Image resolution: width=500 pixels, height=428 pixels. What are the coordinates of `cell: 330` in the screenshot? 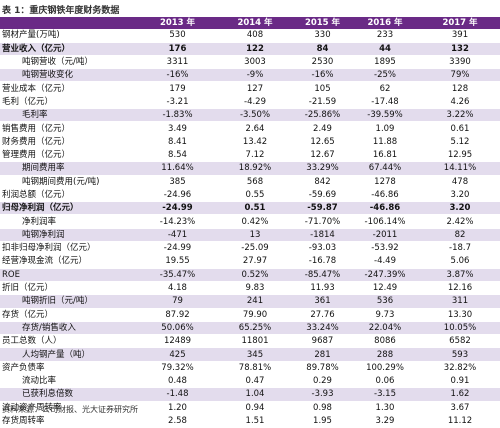 It's located at (322, 36).